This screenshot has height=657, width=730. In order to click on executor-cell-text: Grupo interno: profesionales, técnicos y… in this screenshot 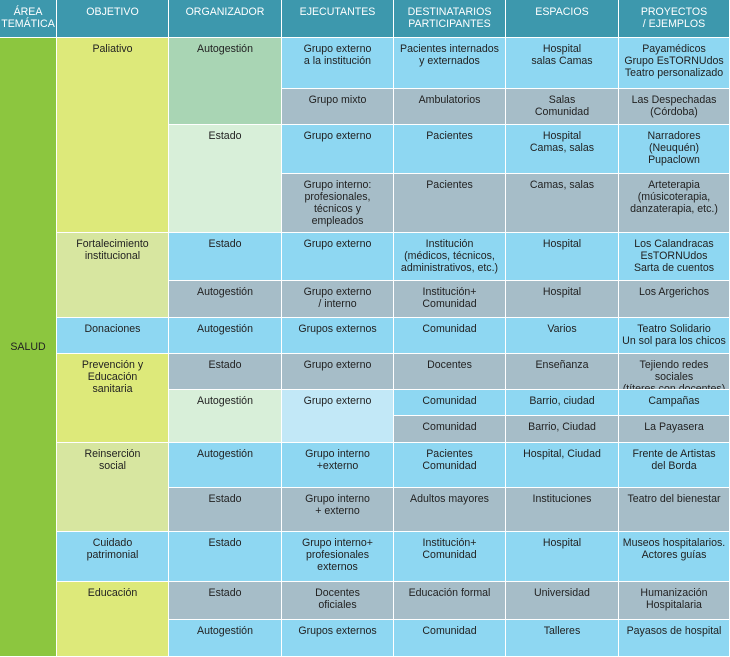, I will do `click(337, 203)`.